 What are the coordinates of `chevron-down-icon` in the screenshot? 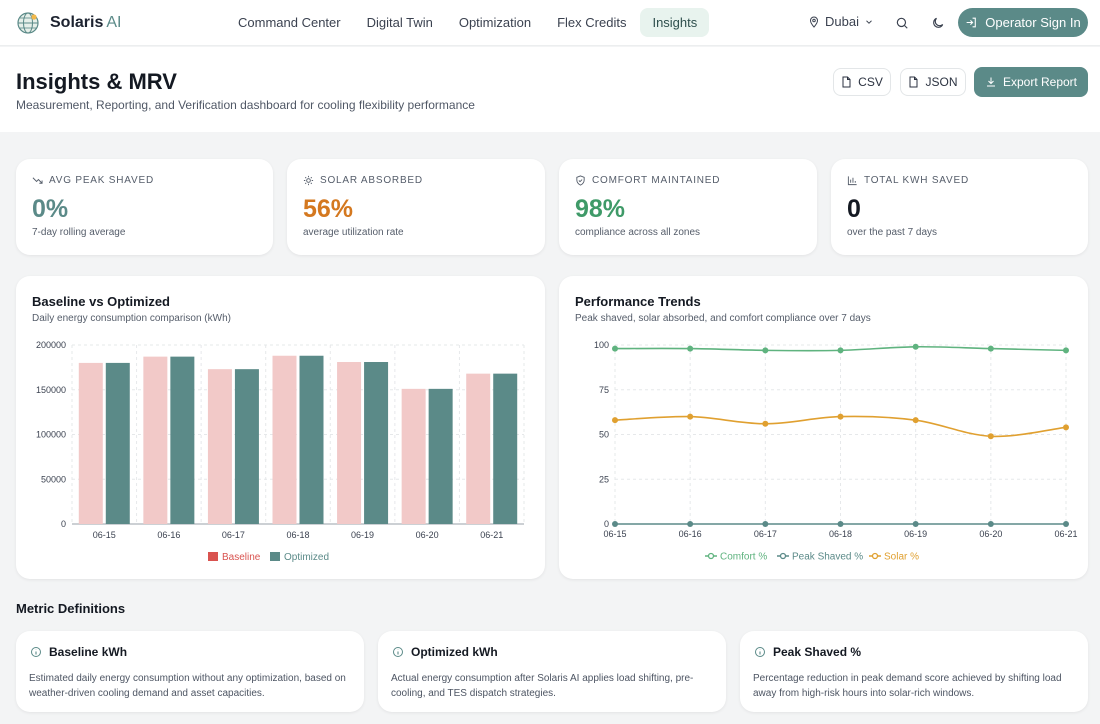 It's located at (869, 21).